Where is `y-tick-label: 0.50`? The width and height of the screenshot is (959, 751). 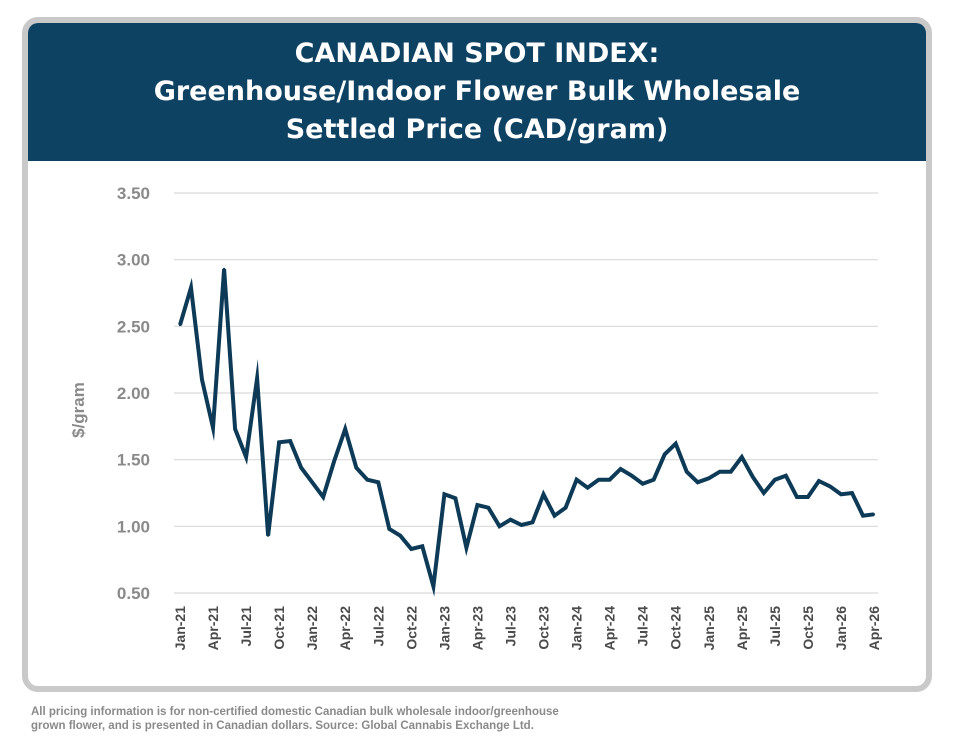
y-tick-label: 0.50 is located at coordinates (133, 593).